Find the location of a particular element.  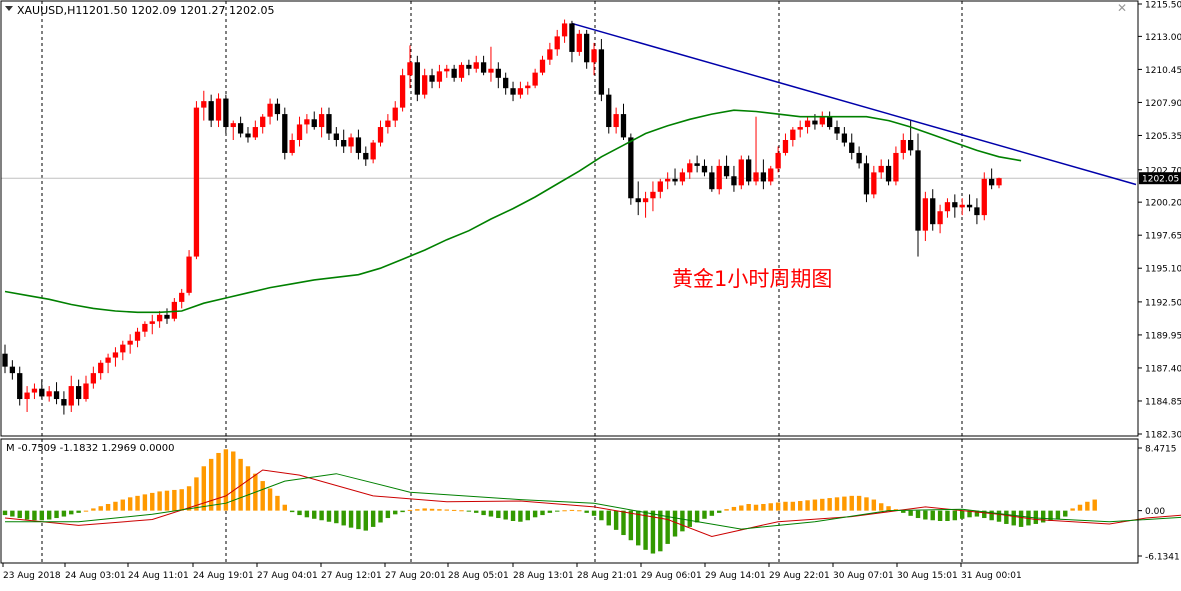

symbol-label: XAUUSD,H1 is located at coordinates (49, 10).